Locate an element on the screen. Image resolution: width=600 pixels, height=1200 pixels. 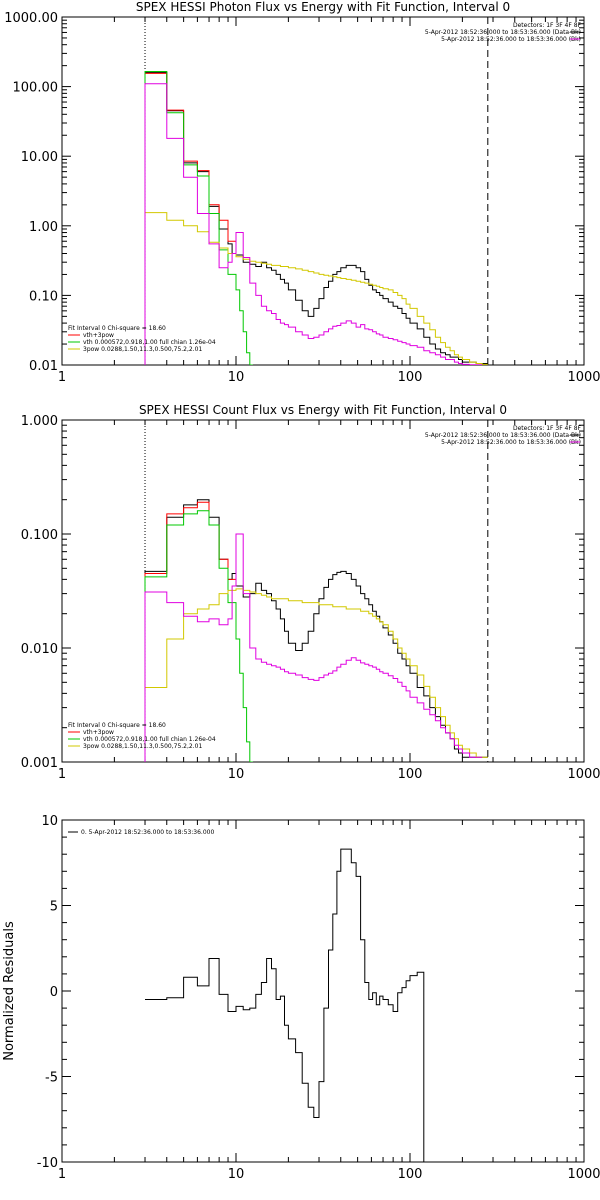
y-tick-label: 10 is located at coordinates (49, 821).